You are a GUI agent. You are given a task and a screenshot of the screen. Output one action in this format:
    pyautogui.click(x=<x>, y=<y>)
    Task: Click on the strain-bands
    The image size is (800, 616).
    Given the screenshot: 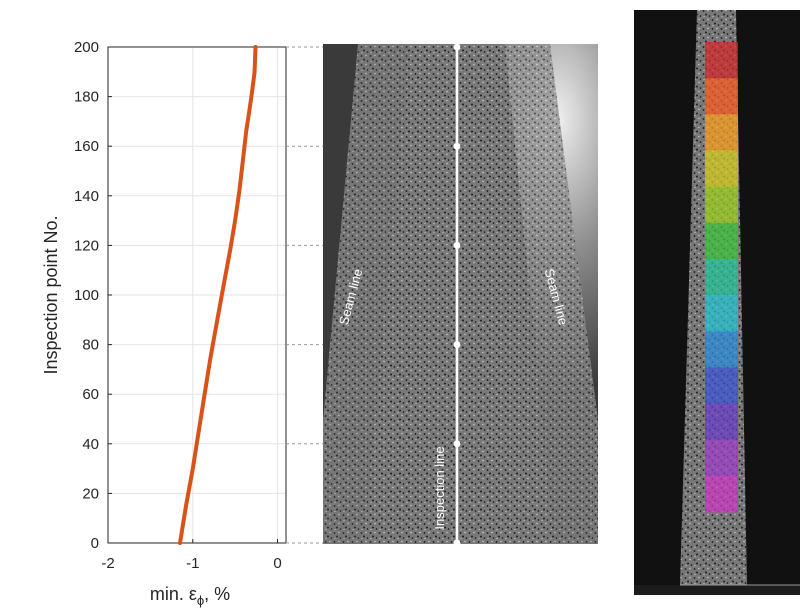 What is the action you would take?
    pyautogui.click(x=721, y=277)
    